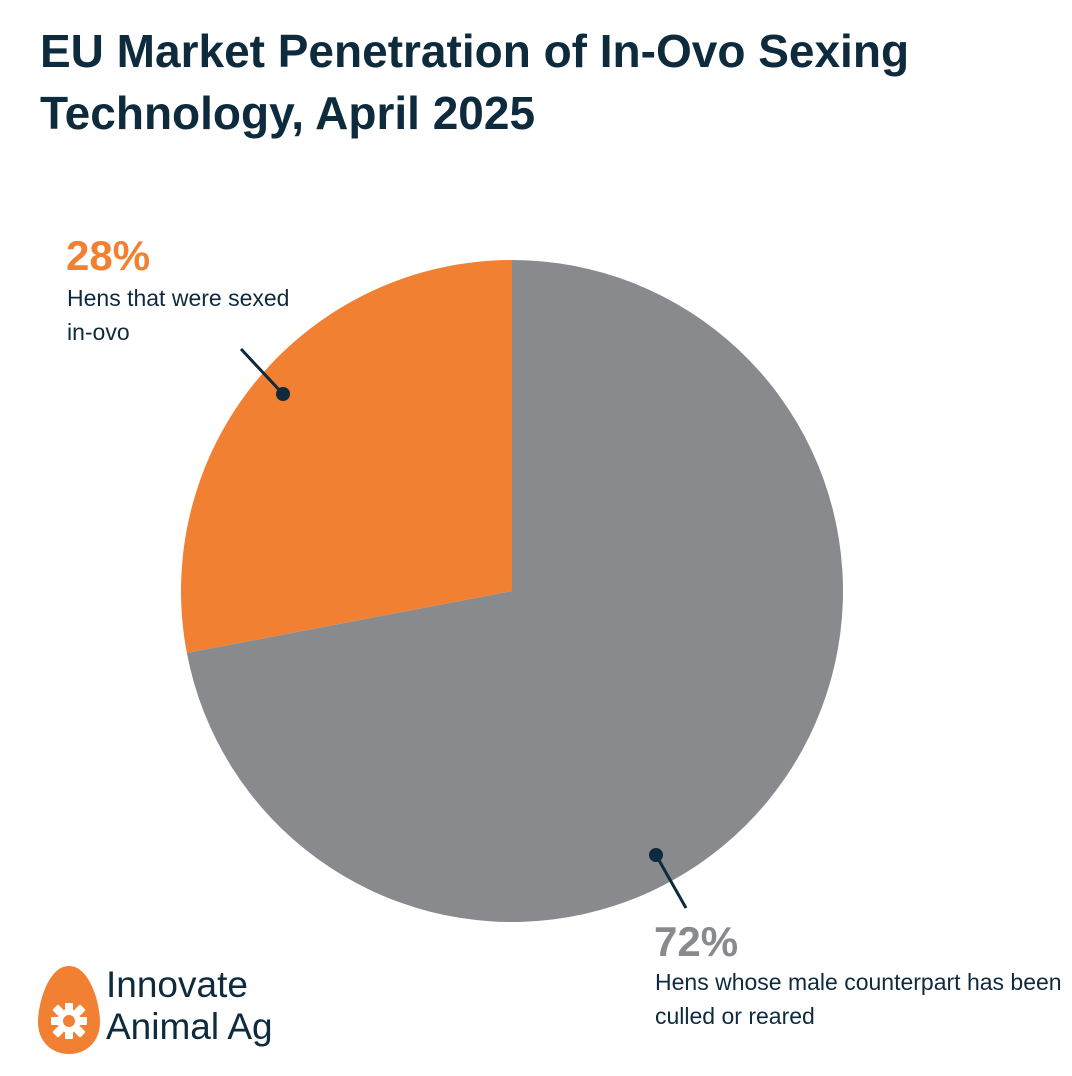  What do you see at coordinates (177, 984) in the screenshot?
I see `brand-name-line1: Innovate` at bounding box center [177, 984].